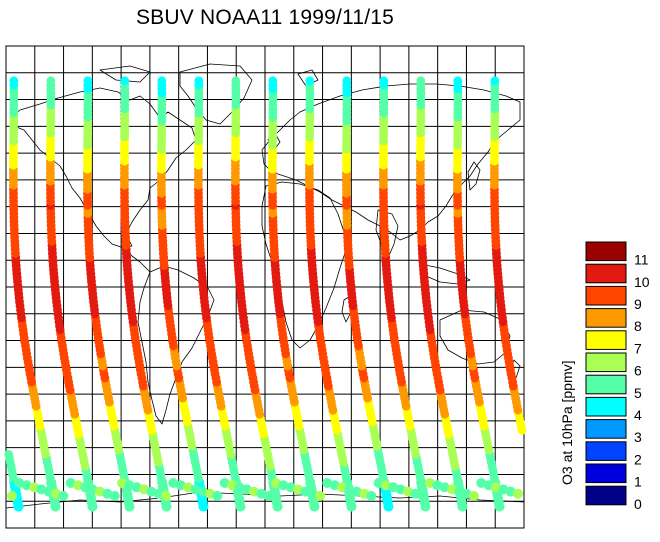 The height and width of the screenshot is (542, 660). I want to click on colorbar-label: 8, so click(638, 326).